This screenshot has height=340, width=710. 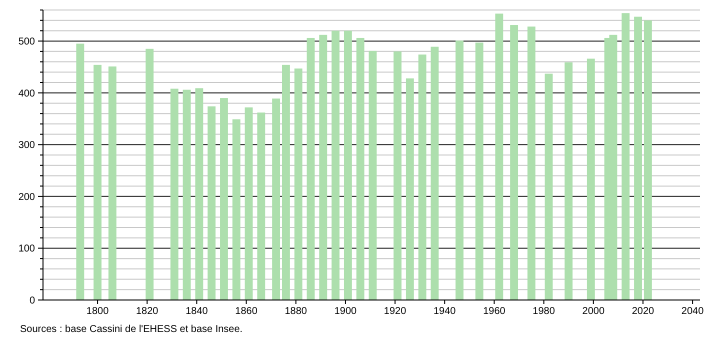 I want to click on y-tick-label: 200, so click(x=27, y=197).